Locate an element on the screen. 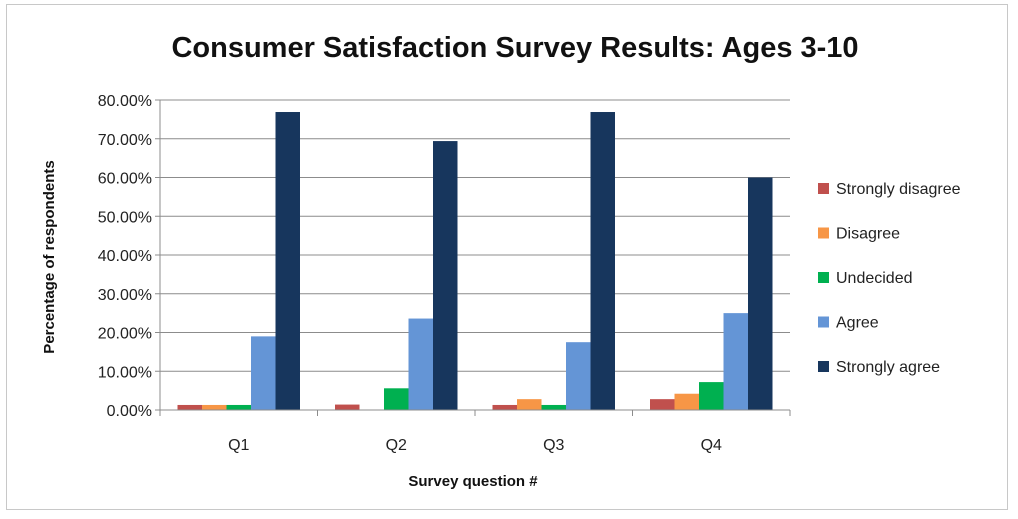 The height and width of the screenshot is (519, 1018). bar-undecided-q2 is located at coordinates (396, 399).